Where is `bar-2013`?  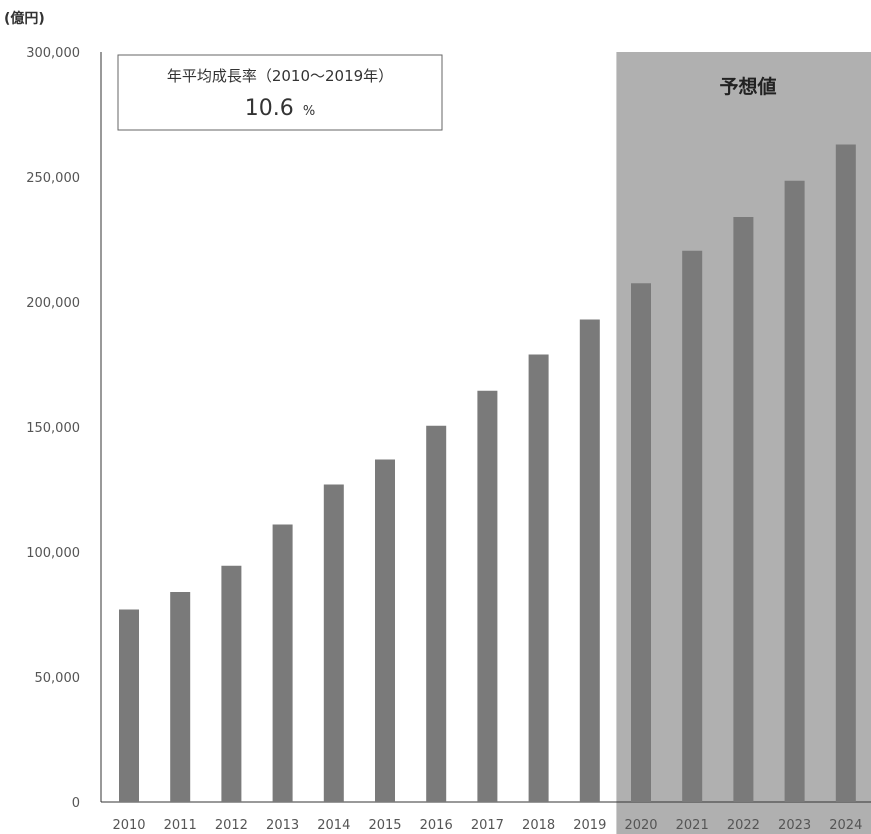
bar-2013 is located at coordinates (282, 663).